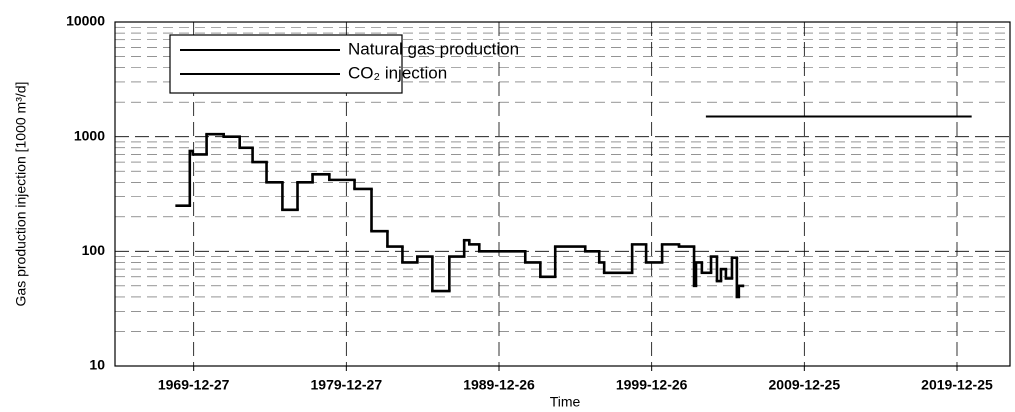 This screenshot has width=1015, height=412. Describe the element at coordinates (347, 385) in the screenshot. I see `x-tick-label: 1979-12-27` at that location.